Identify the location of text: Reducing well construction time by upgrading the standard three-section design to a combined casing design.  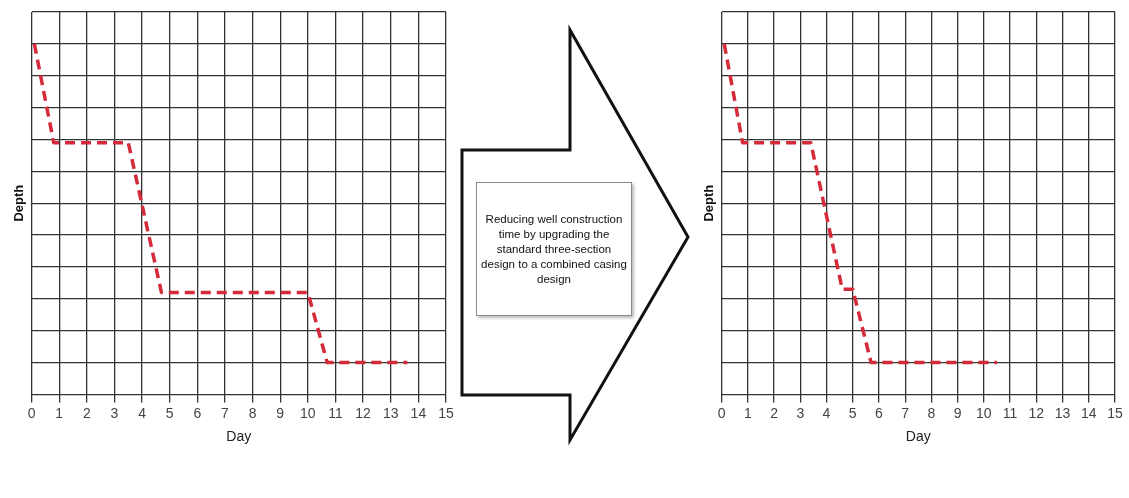
(554, 249).